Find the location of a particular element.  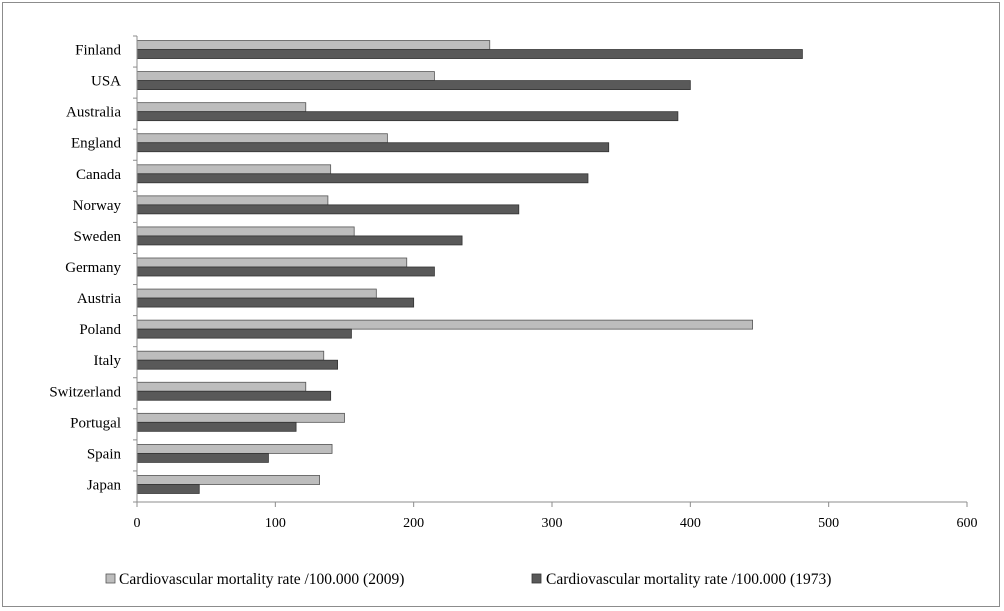

bar-2009-japan is located at coordinates (228, 480).